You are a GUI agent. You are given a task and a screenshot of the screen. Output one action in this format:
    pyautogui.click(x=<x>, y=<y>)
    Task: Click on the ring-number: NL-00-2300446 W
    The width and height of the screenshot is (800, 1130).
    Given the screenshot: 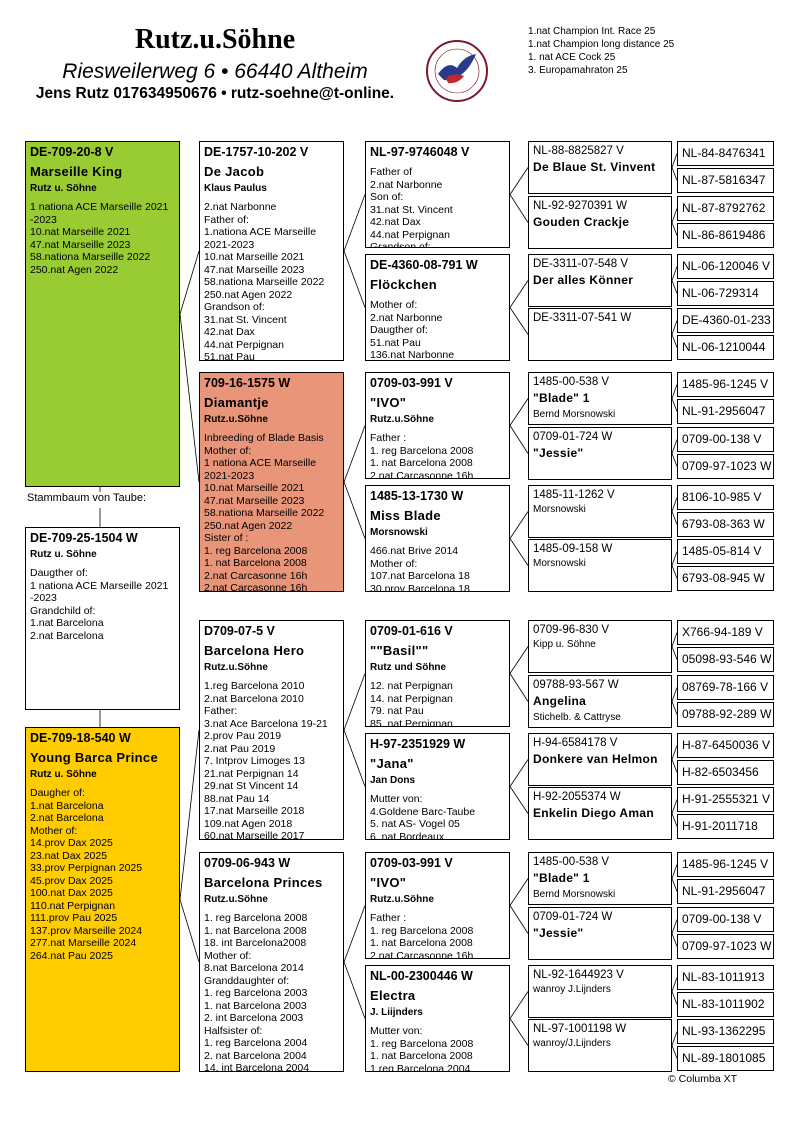 What is the action you would take?
    pyautogui.click(x=421, y=976)
    